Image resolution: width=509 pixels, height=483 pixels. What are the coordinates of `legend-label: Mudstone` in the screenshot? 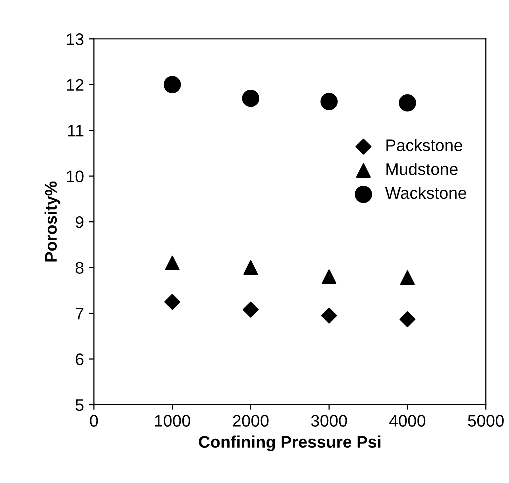 It's located at (422, 169).